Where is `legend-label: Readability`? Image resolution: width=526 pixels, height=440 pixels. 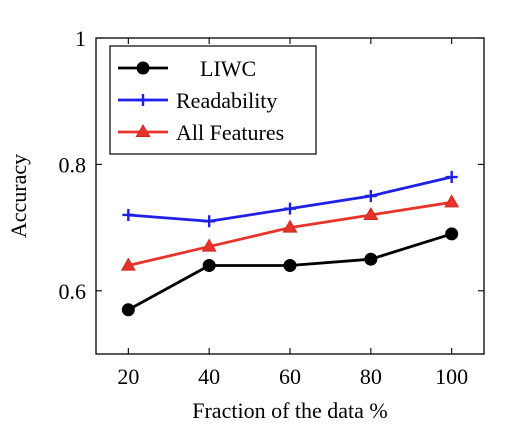
legend-label: Readability is located at coordinates (226, 100).